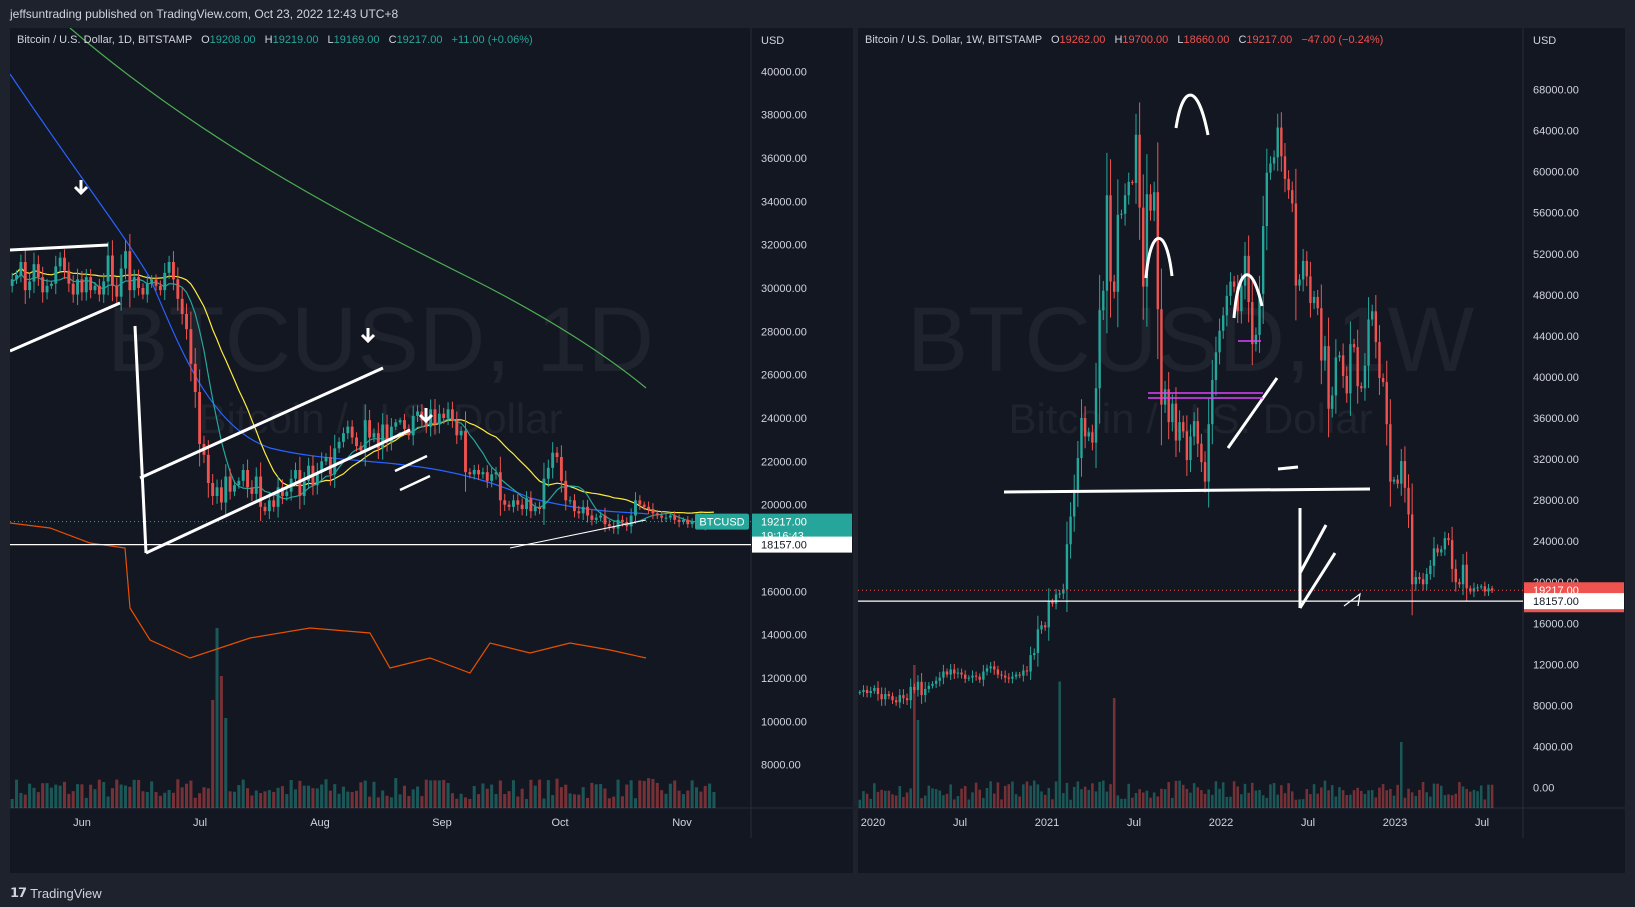 The height and width of the screenshot is (907, 1635). Describe the element at coordinates (1574, 601) in the screenshot. I see `level-tag` at that location.